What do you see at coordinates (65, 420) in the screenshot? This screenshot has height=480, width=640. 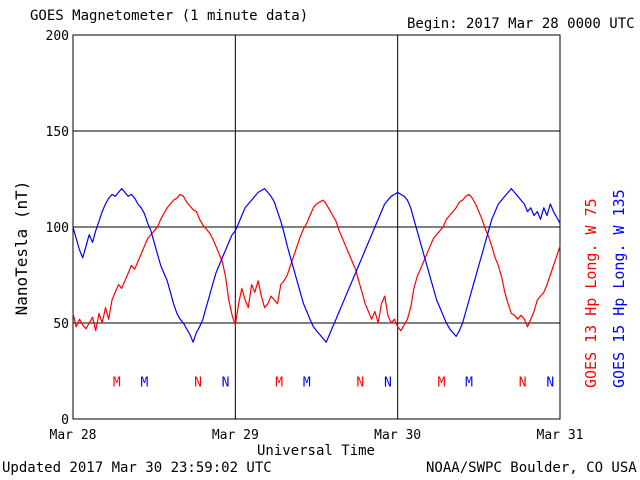 I see `y-tick-label: 0` at bounding box center [65, 420].